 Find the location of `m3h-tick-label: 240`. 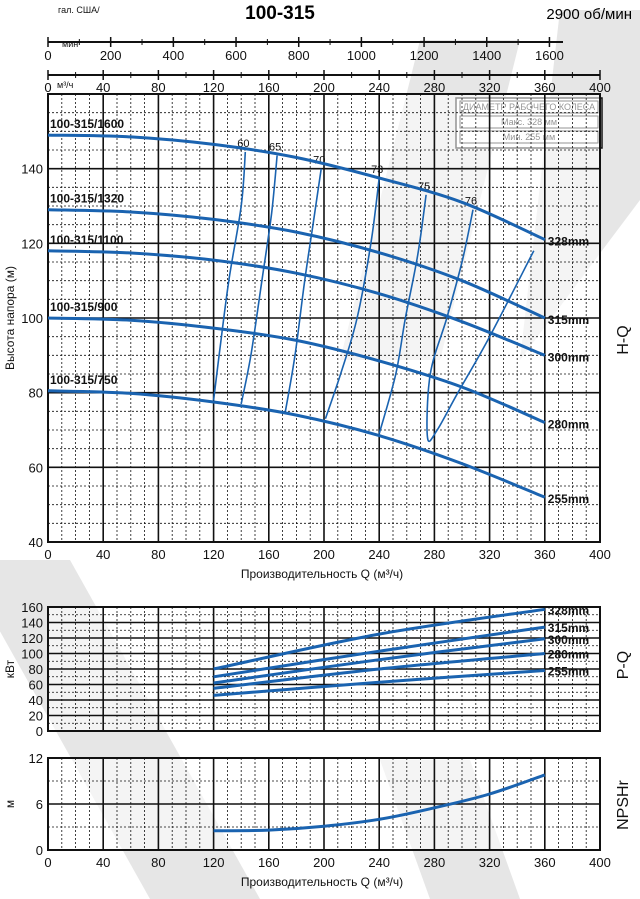

m3h-tick-label: 240 is located at coordinates (379, 87).